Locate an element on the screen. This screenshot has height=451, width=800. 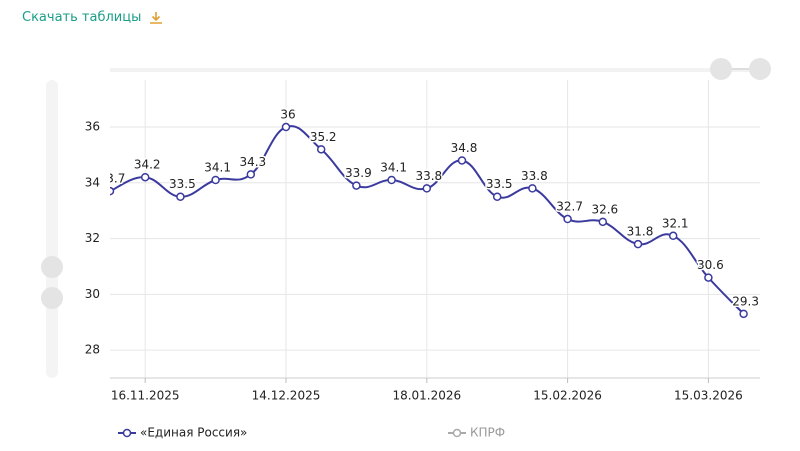
y-tick-label: 30 is located at coordinates (92, 294).